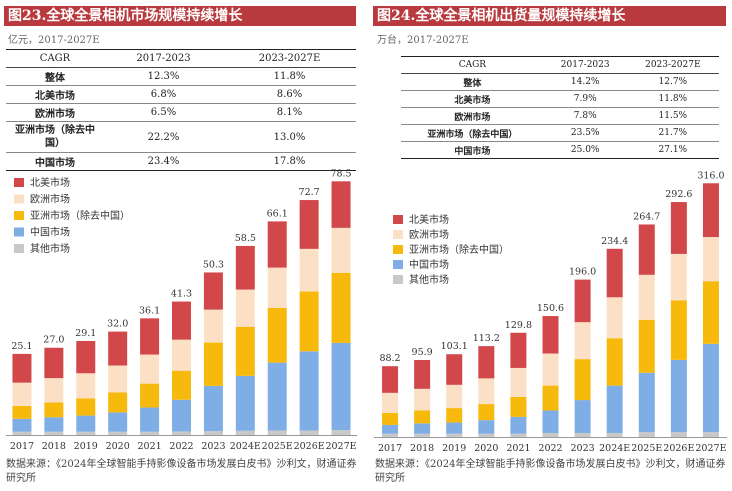 This screenshot has height=491, width=732. What do you see at coordinates (486, 448) in the screenshot?
I see `x-tick-label: 2020` at bounding box center [486, 448].